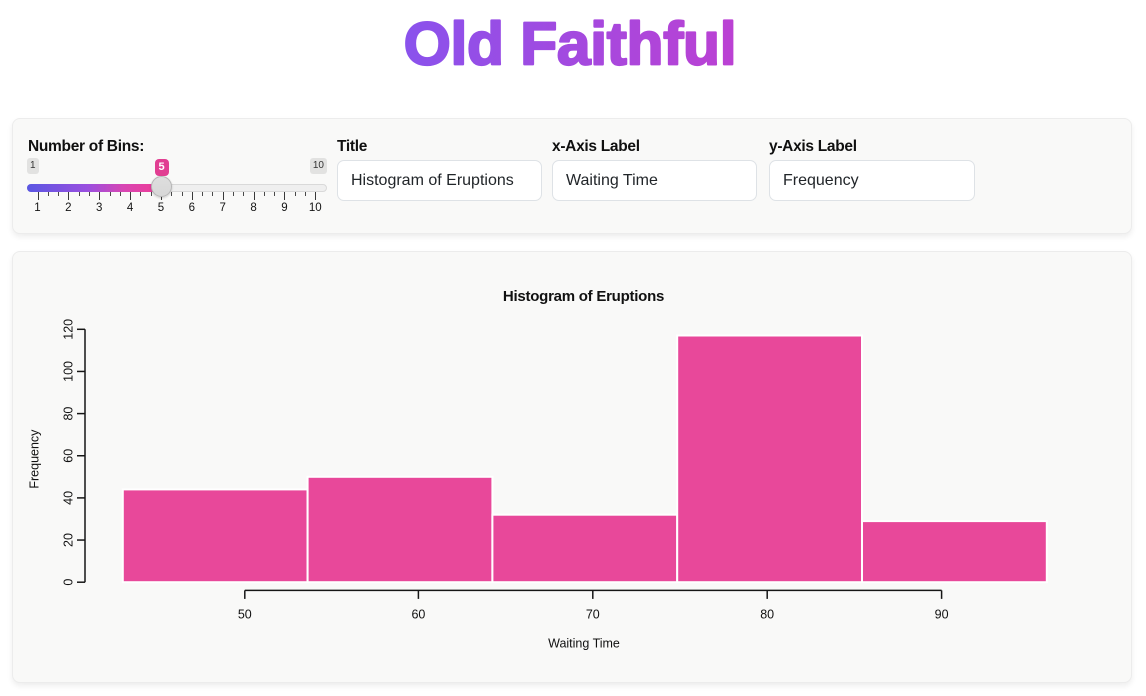 This screenshot has height=696, width=1146. Describe the element at coordinates (69, 329) in the screenshot. I see `svg-text: 120` at that location.